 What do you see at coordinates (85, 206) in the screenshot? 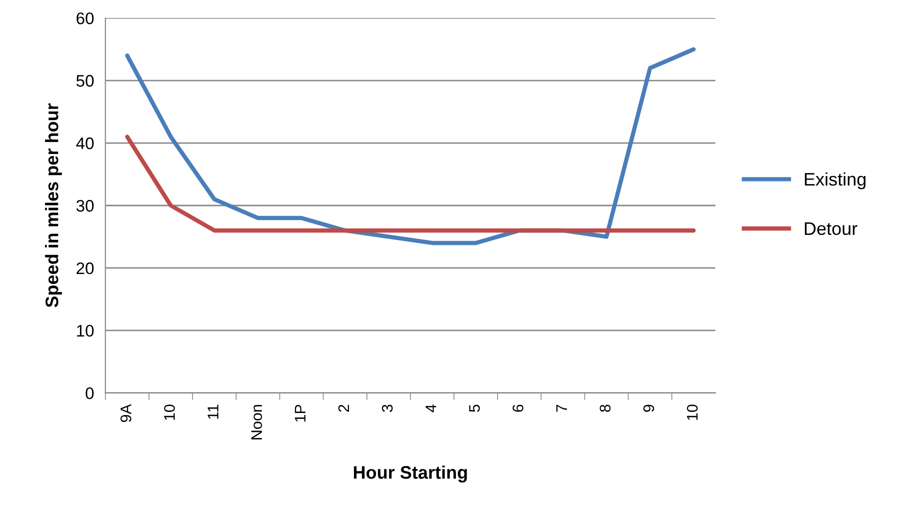
I see `y-tick-label: 30` at bounding box center [85, 206].